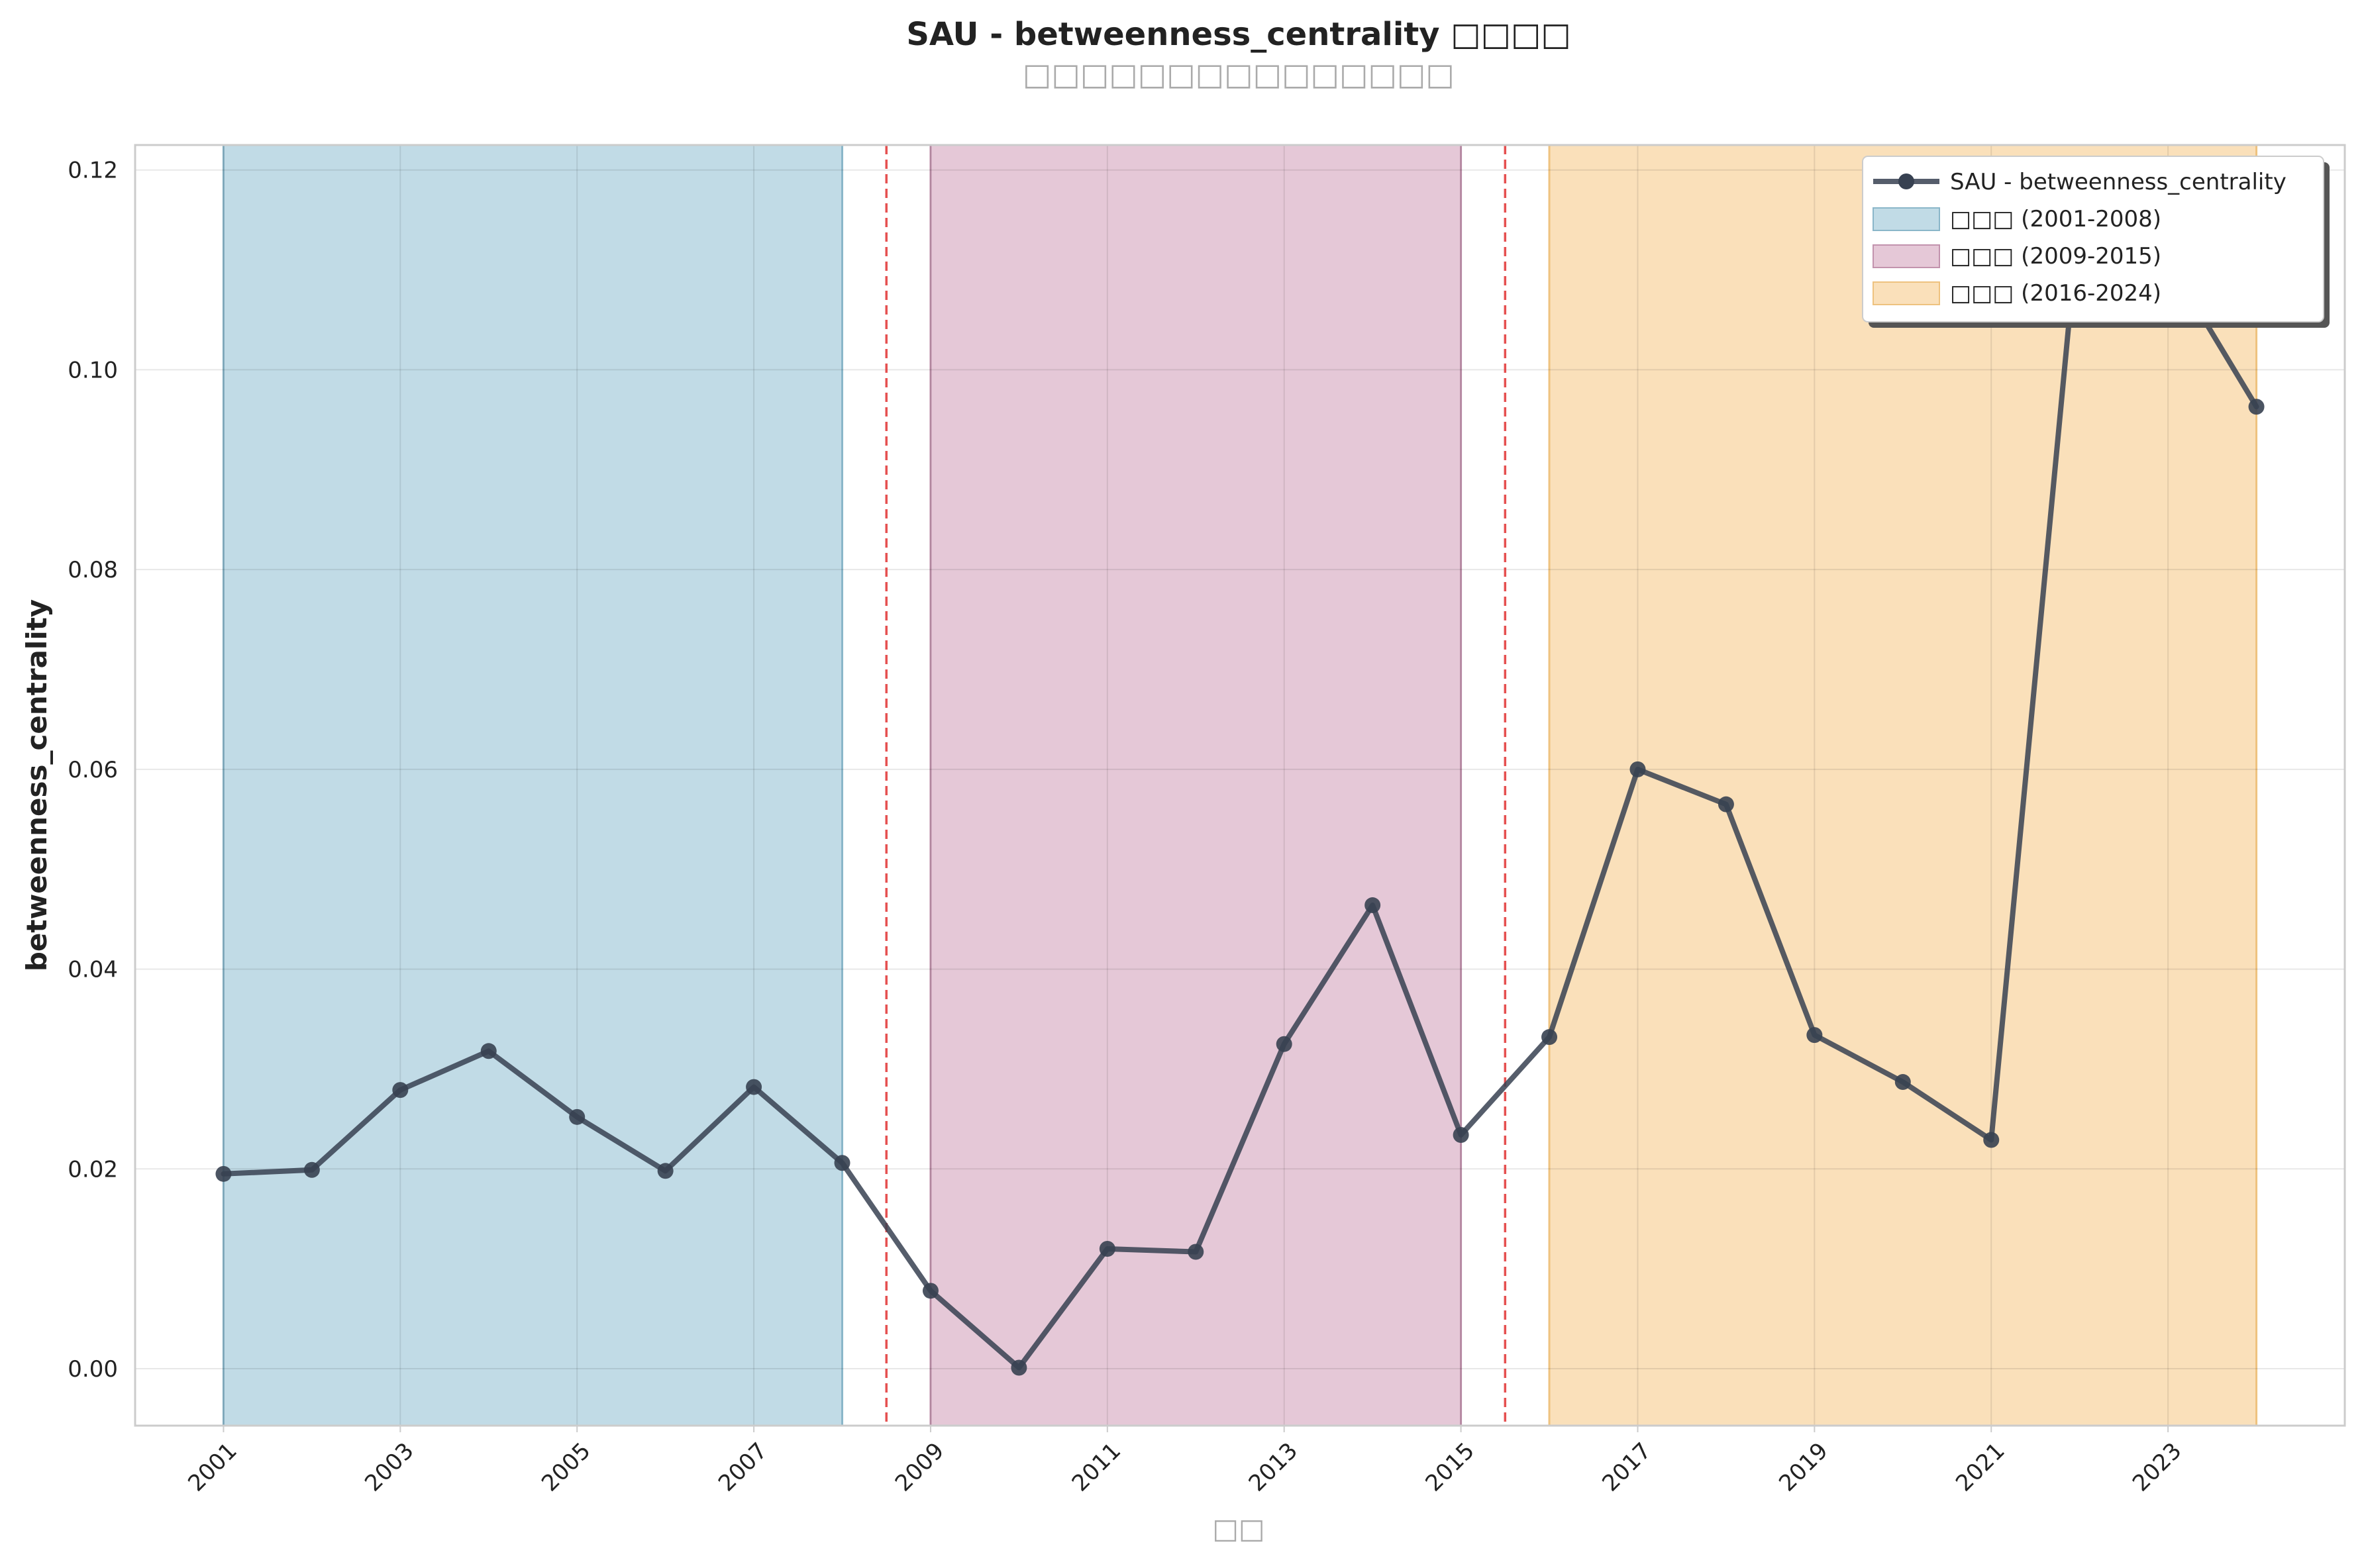  What do you see at coordinates (93, 370) in the screenshot?
I see `y-tick-label: 0.10` at bounding box center [93, 370].